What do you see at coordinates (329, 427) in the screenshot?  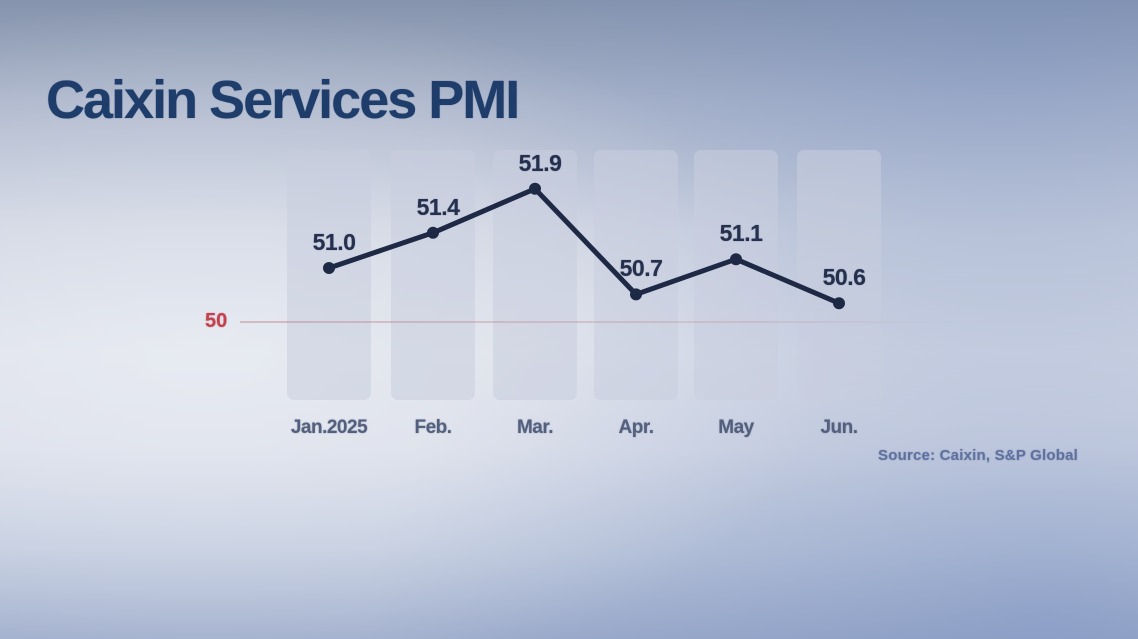 I see `month-label: Jan.2025` at bounding box center [329, 427].